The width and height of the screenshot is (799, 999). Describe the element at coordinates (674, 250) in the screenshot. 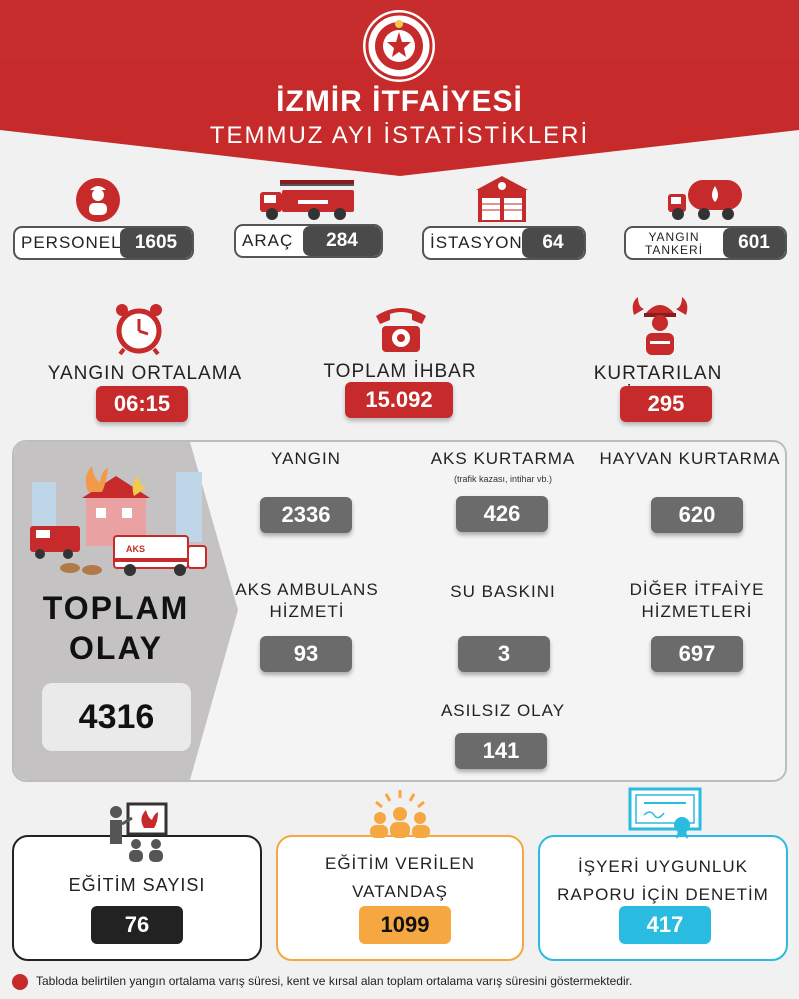

I see `resource-label-line2: TANKERİ` at that location.